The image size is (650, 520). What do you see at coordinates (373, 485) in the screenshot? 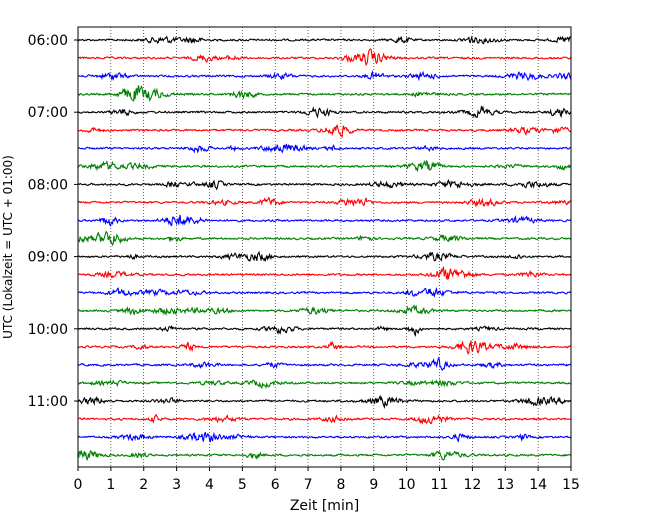
I see `x-tick-label: 9` at bounding box center [373, 485].